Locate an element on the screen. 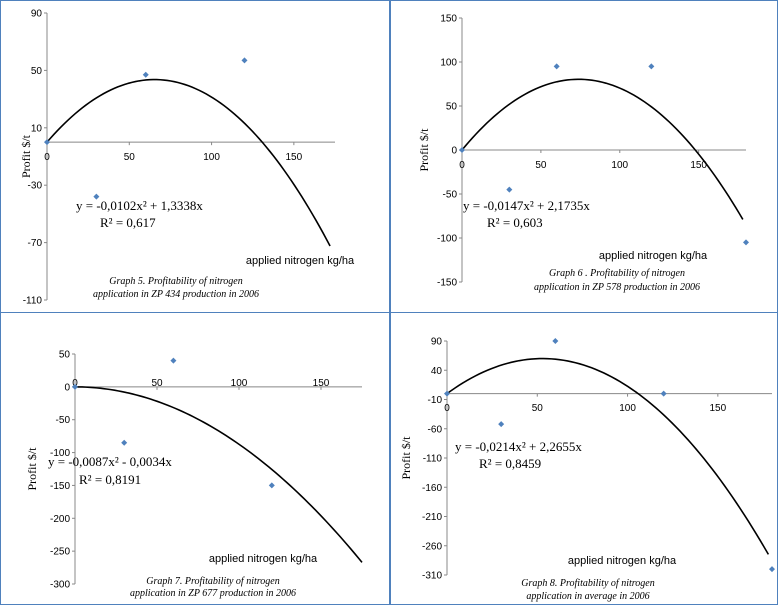 This screenshot has width=778, height=605. graph-6-r-squared: R² = 0,603 is located at coordinates (515, 222).